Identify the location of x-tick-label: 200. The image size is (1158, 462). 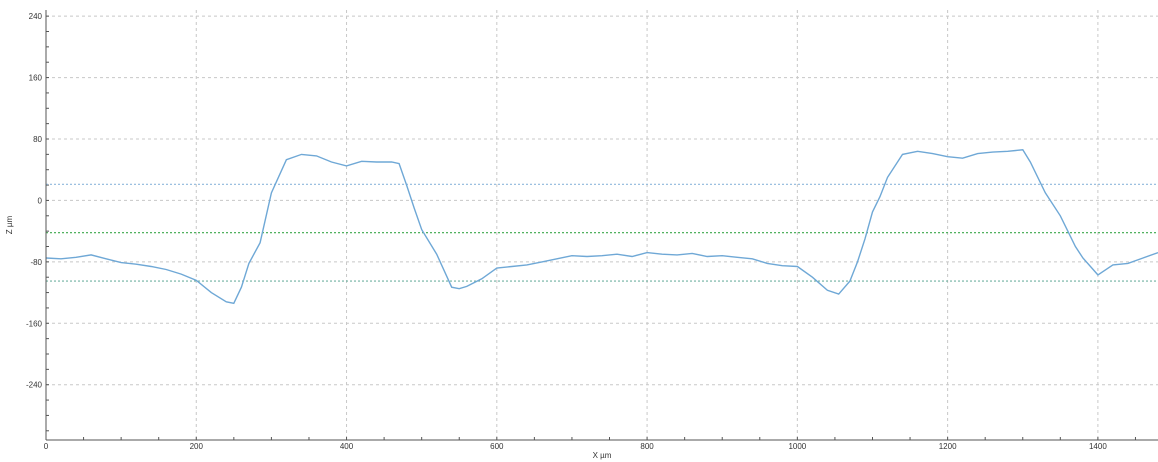
(197, 446).